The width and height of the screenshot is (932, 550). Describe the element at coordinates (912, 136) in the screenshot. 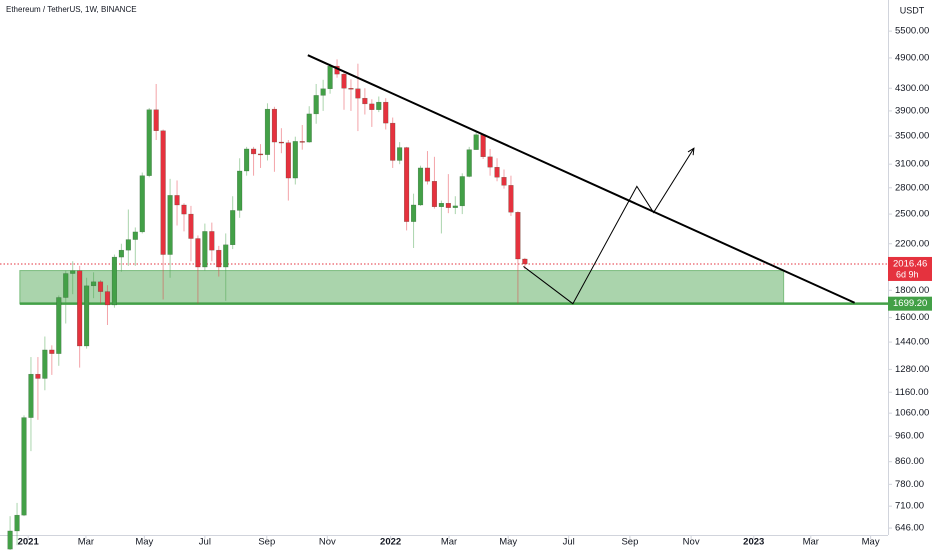

I see `y-tick-label: 3500.00` at that location.